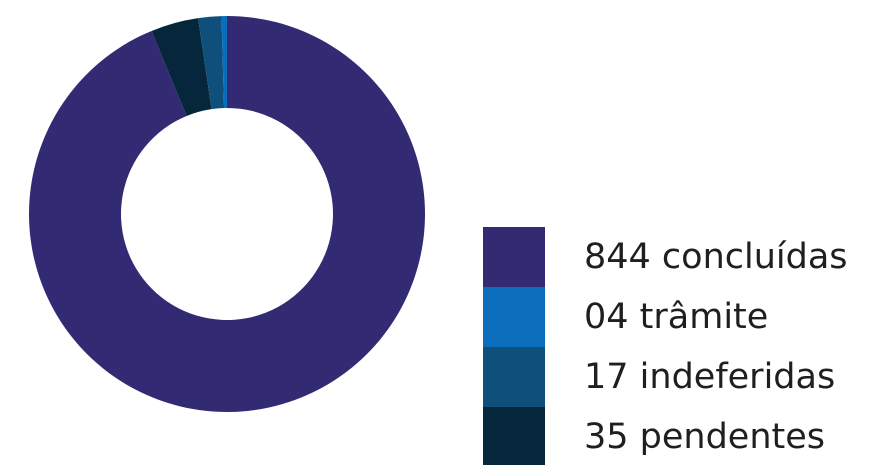 The height and width of the screenshot is (465, 869). Describe the element at coordinates (710, 377) in the screenshot. I see `legend-label: 17 indeferidas` at that location.